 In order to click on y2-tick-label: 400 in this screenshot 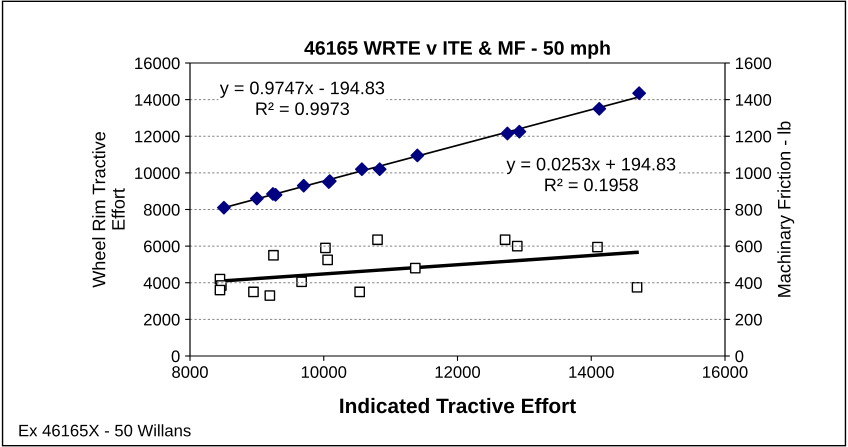, I will do `click(748, 283)`.